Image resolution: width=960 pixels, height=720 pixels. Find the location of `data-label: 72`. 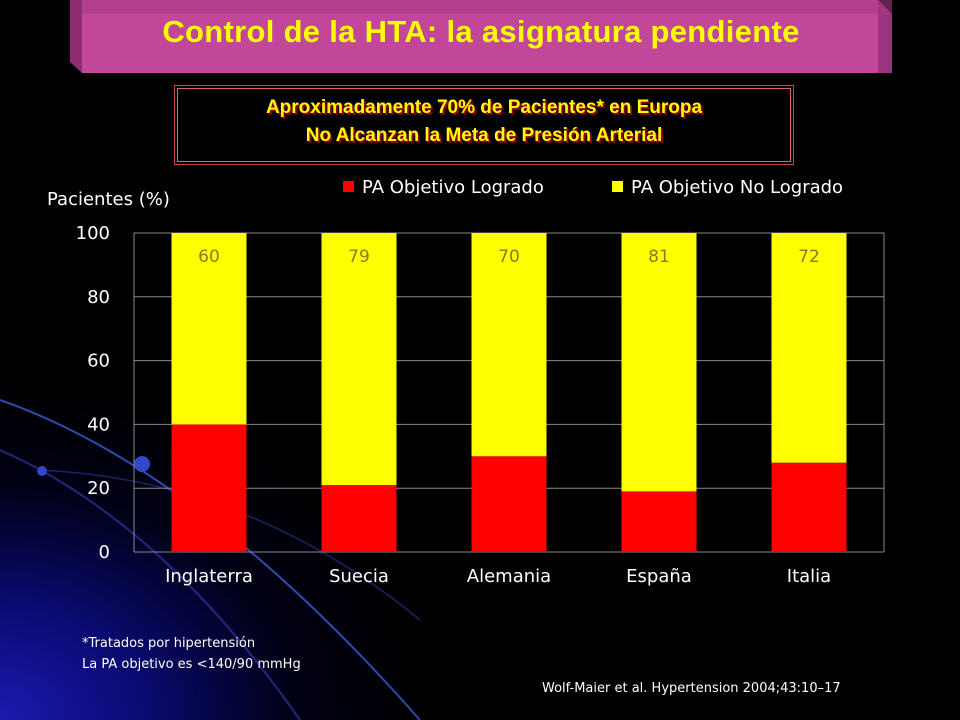

data-label: 72 is located at coordinates (809, 257).